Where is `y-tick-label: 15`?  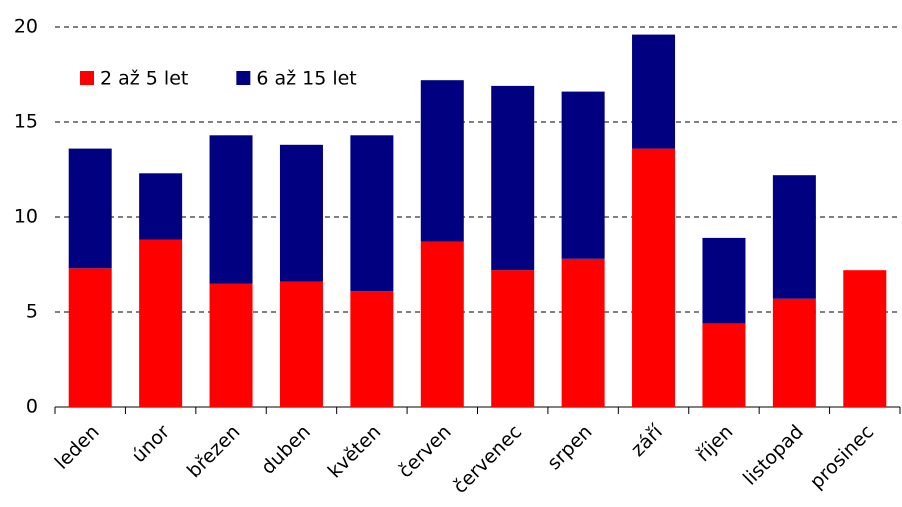
y-tick-label: 15 is located at coordinates (26, 122).